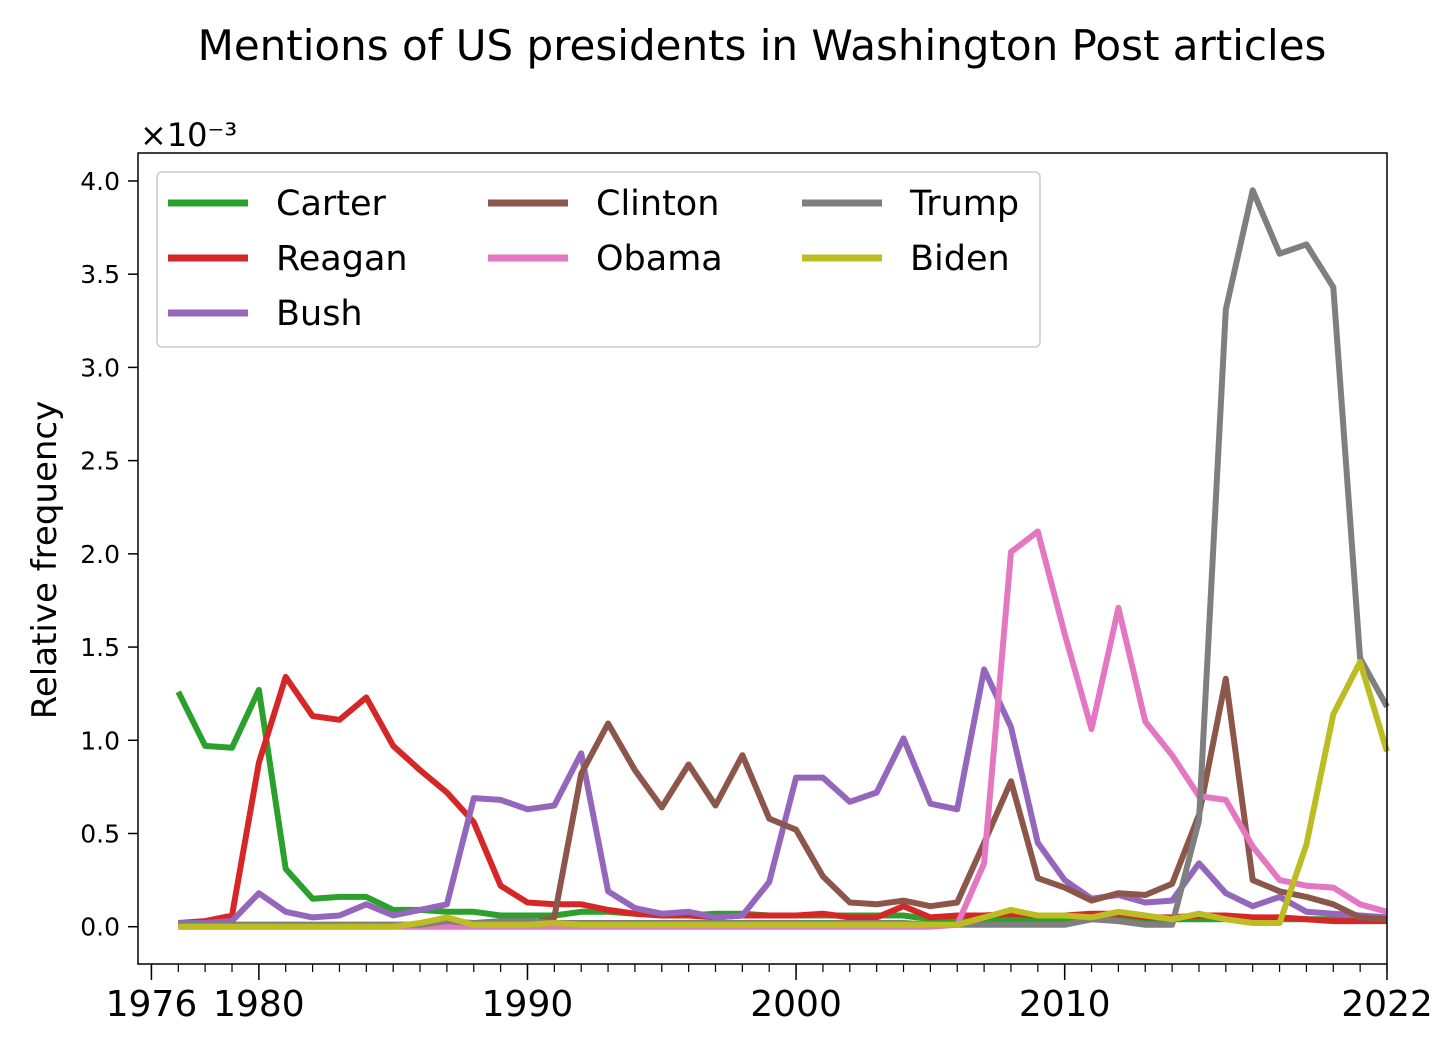  What do you see at coordinates (1065, 1004) in the screenshot?
I see `x-tick-label: 2010` at bounding box center [1065, 1004].